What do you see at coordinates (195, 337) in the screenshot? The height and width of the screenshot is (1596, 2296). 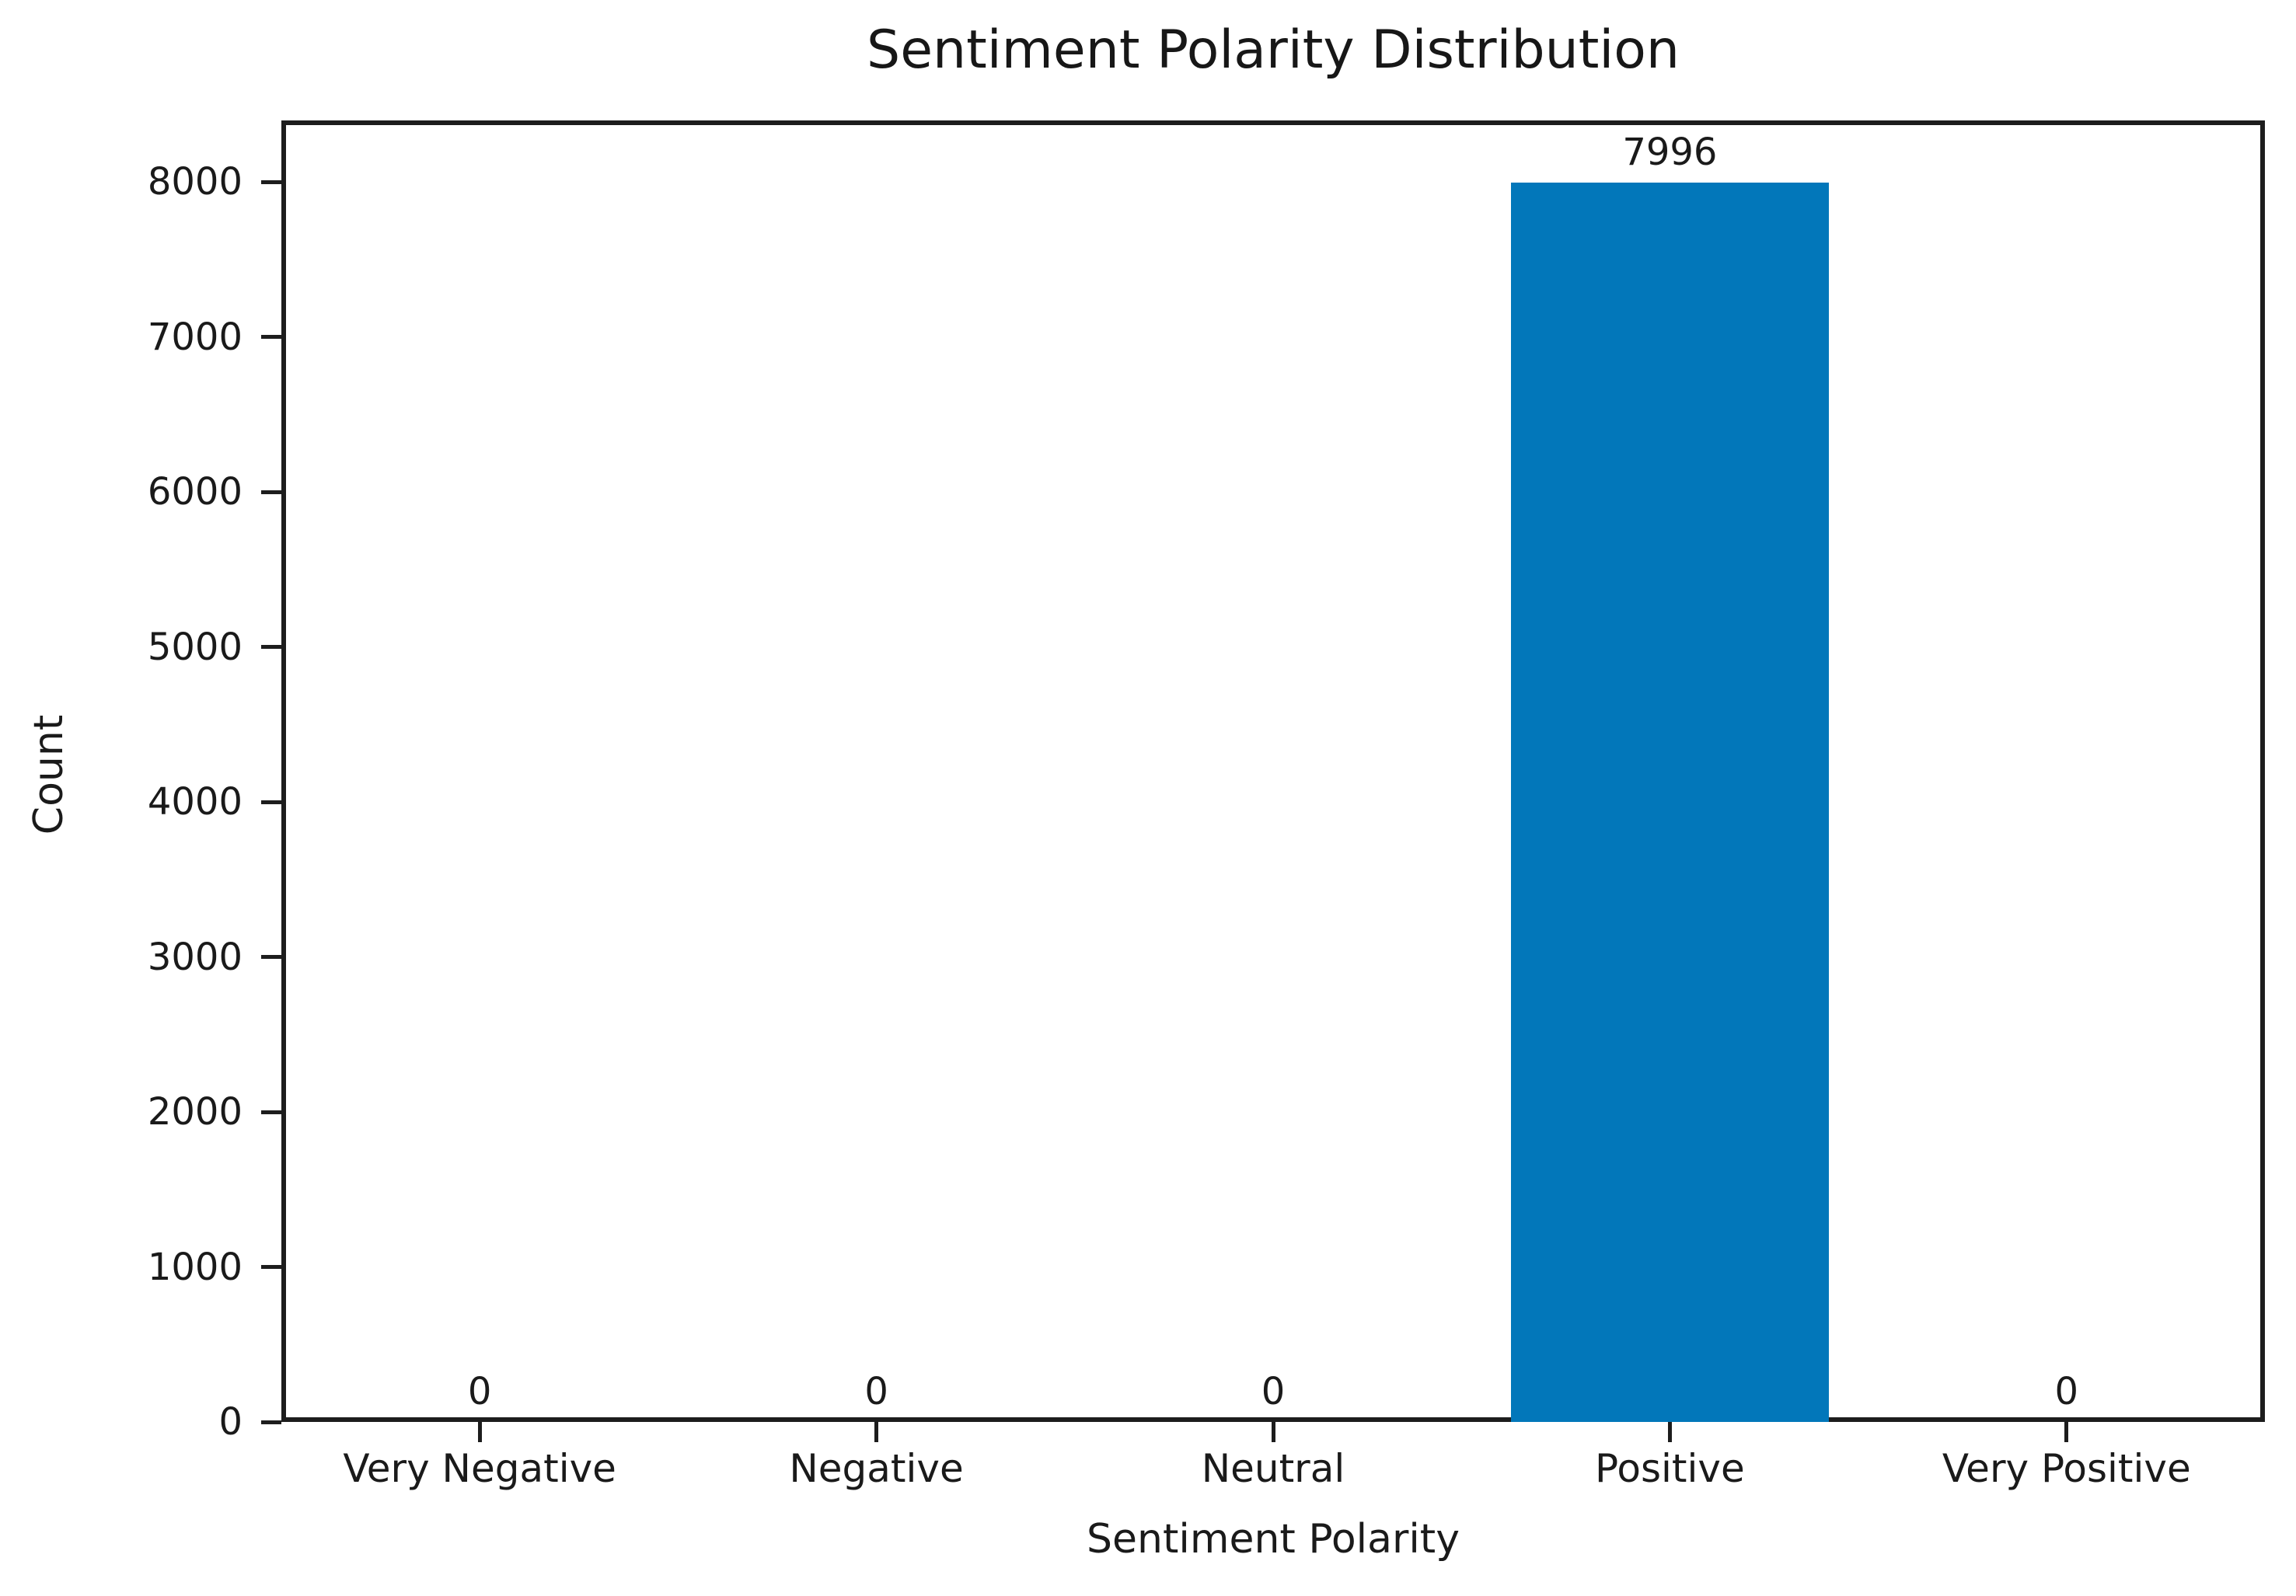 I see `y-tick-label: 7000` at bounding box center [195, 337].